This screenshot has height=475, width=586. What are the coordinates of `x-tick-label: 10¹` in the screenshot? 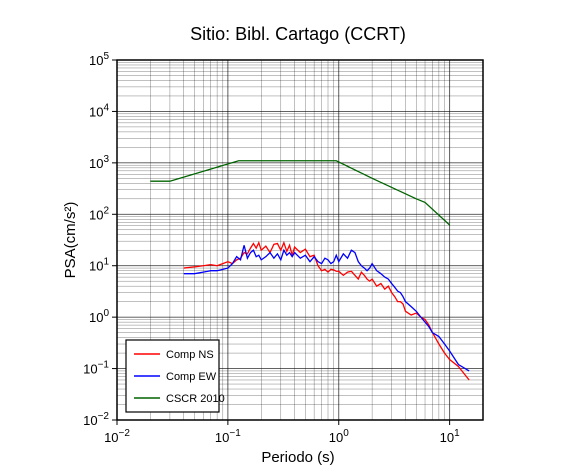 It's located at (450, 436).